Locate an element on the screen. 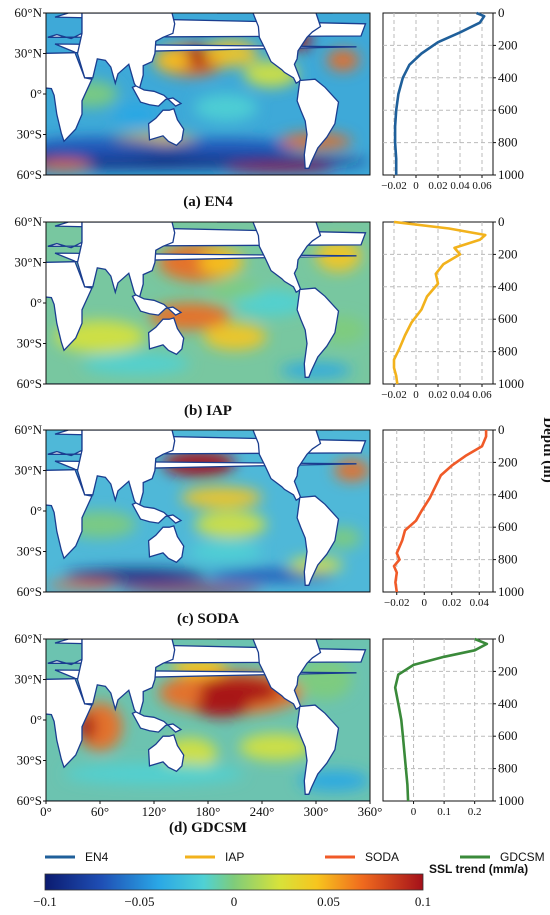  profile-line-gdcsm is located at coordinates (441, 719).